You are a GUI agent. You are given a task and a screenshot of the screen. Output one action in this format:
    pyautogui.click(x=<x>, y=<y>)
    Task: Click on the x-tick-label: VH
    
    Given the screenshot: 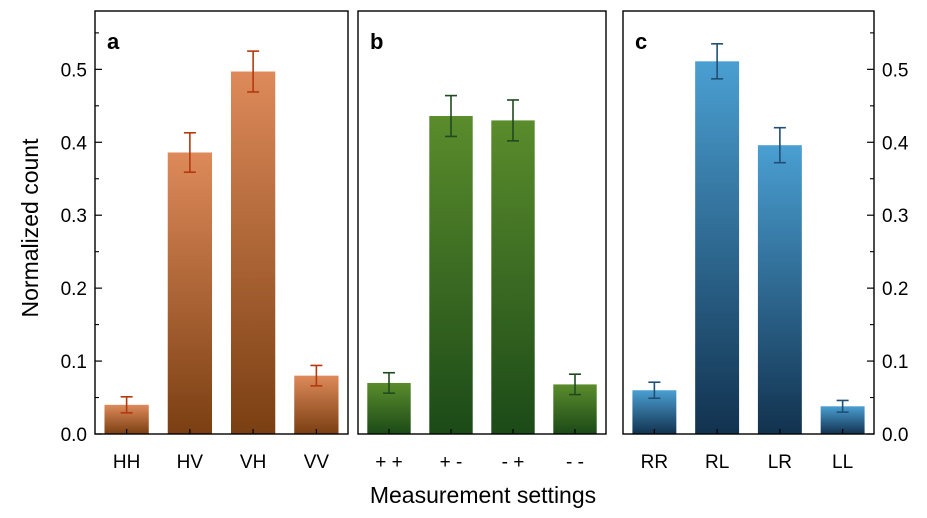 What is the action you would take?
    pyautogui.click(x=253, y=462)
    